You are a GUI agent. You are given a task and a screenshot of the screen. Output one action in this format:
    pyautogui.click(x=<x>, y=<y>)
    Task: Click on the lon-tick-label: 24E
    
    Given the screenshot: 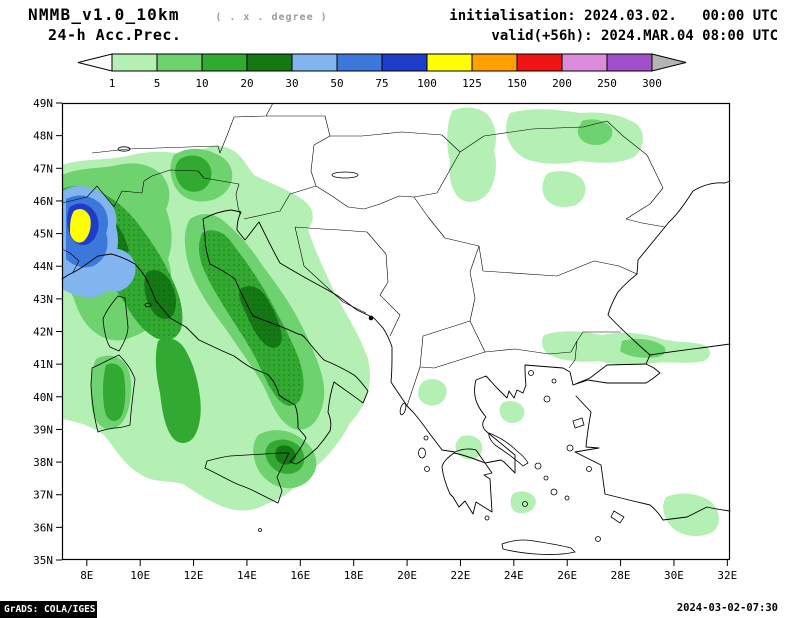 What is the action you would take?
    pyautogui.click(x=514, y=575)
    